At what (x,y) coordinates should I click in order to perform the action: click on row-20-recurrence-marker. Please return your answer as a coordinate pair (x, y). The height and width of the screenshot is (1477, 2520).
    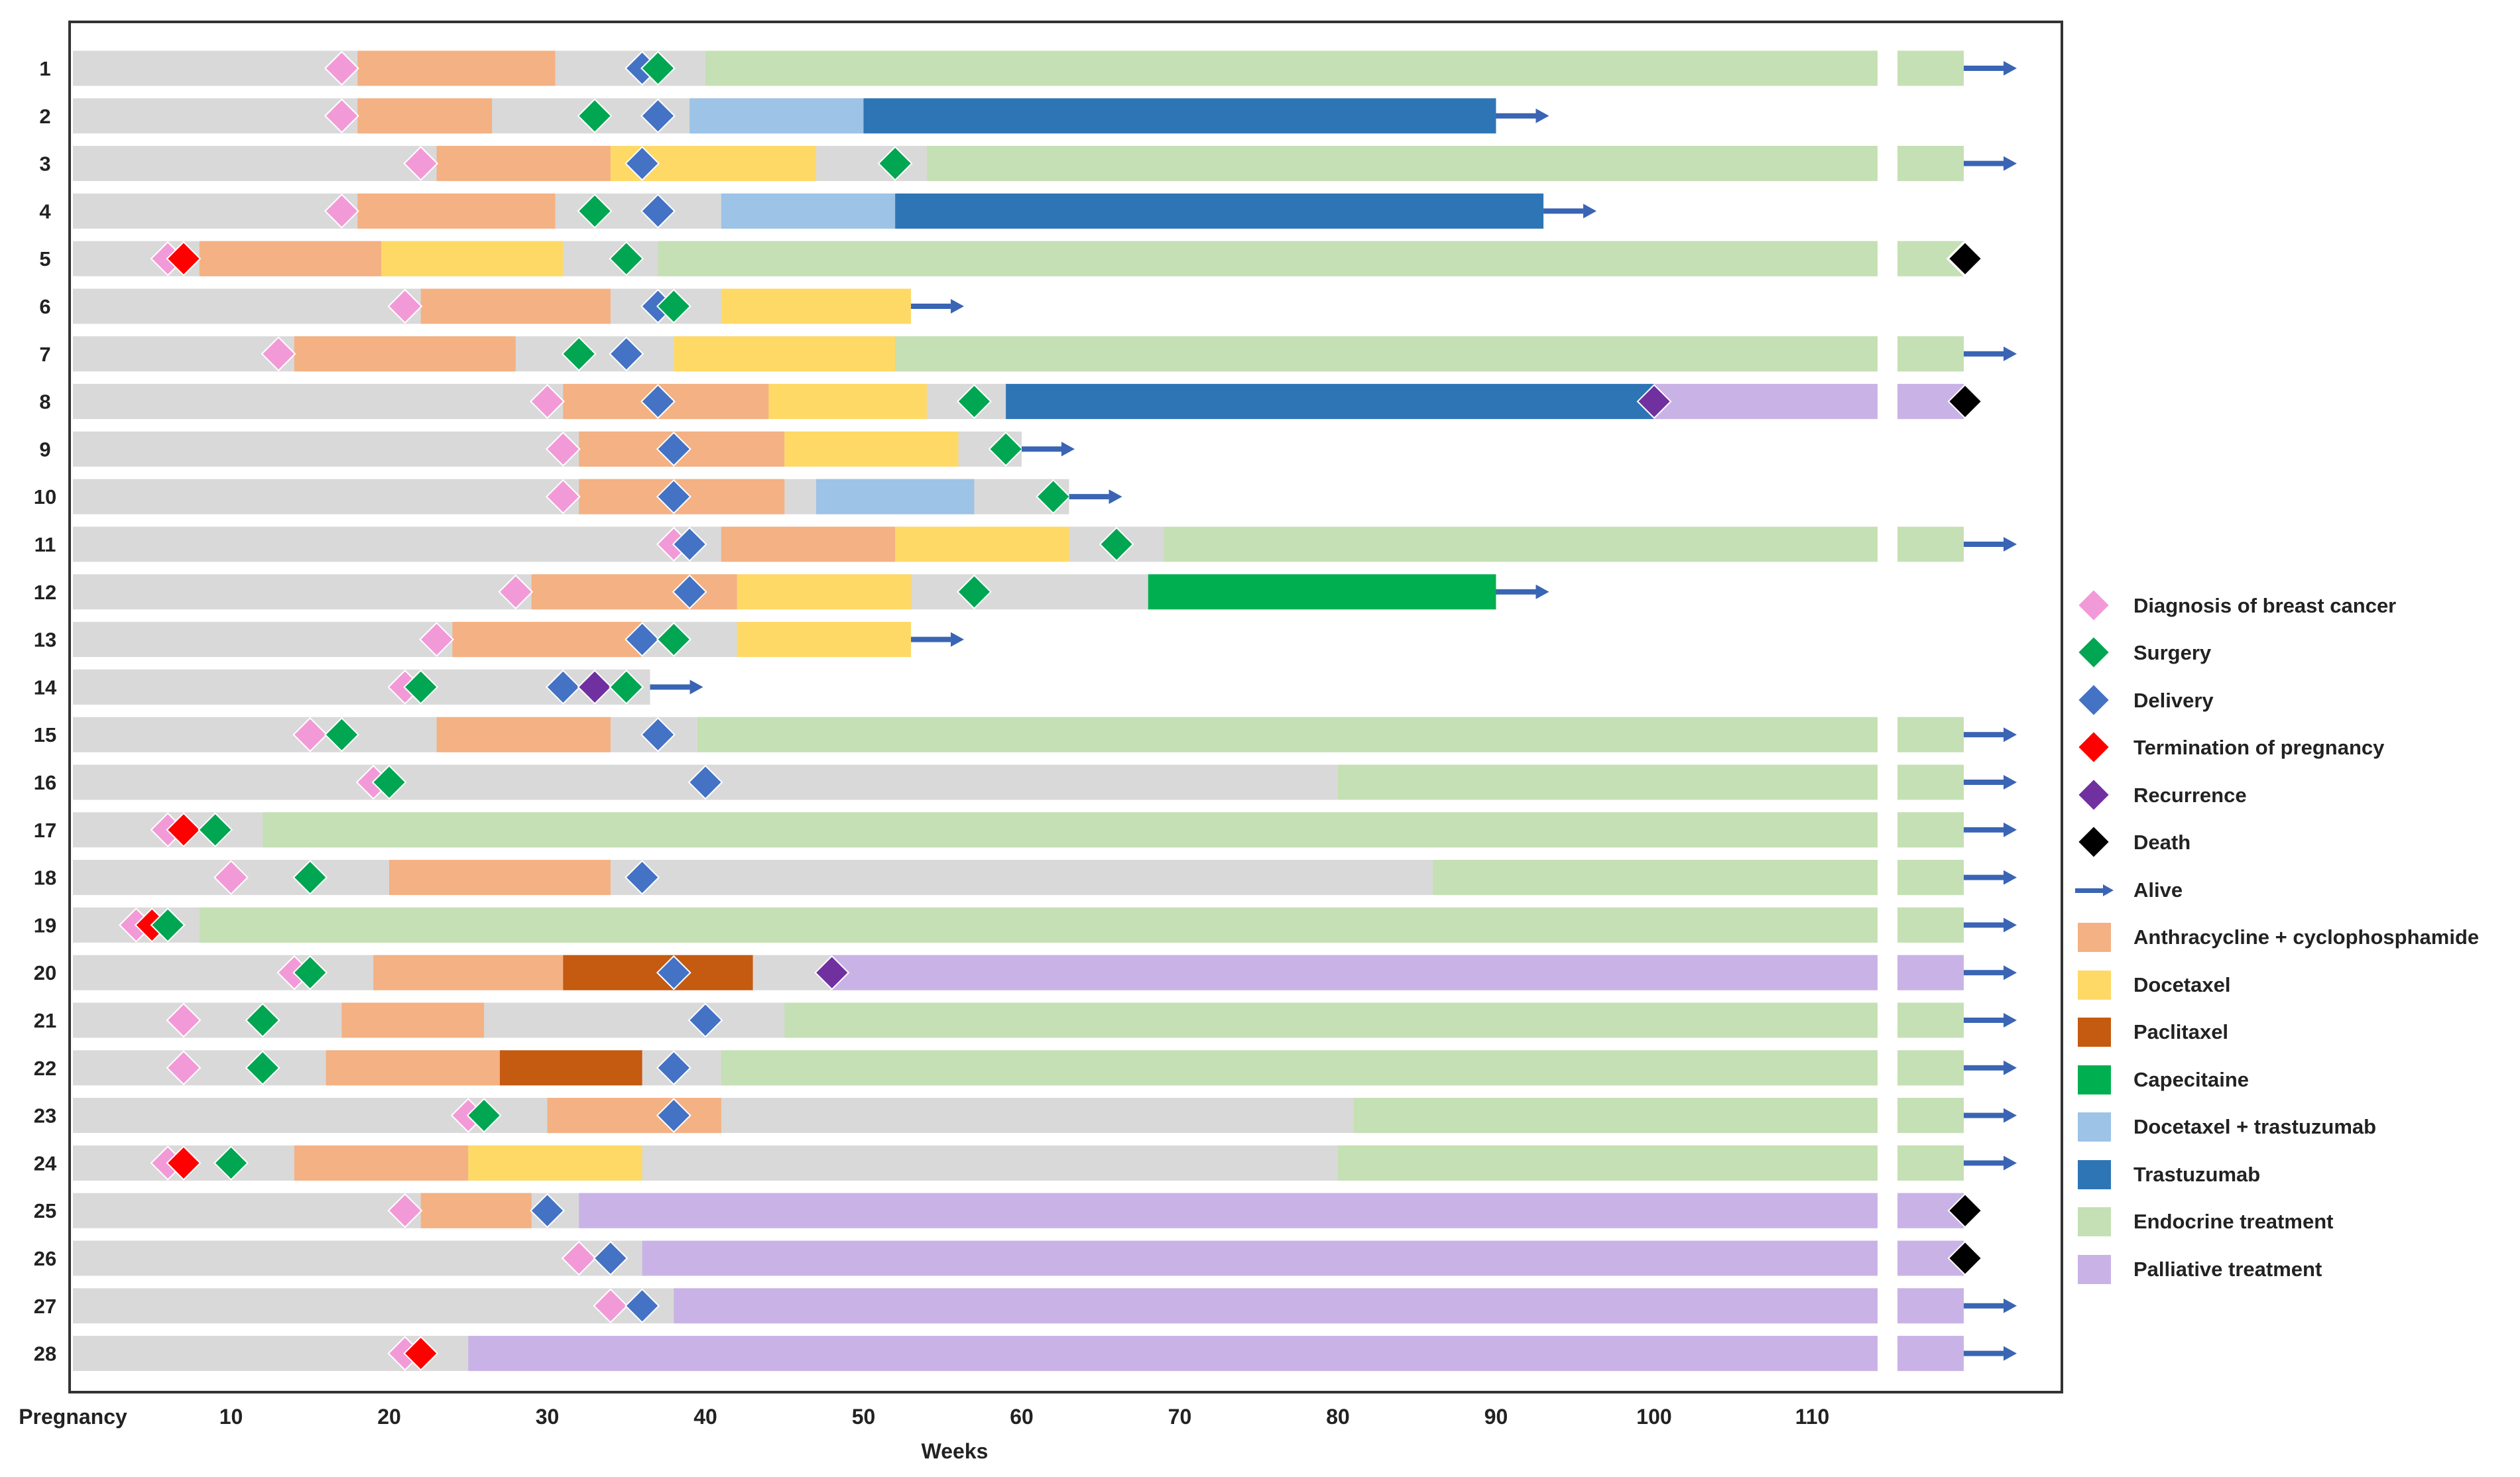
    Looking at the image, I should click on (832, 972).